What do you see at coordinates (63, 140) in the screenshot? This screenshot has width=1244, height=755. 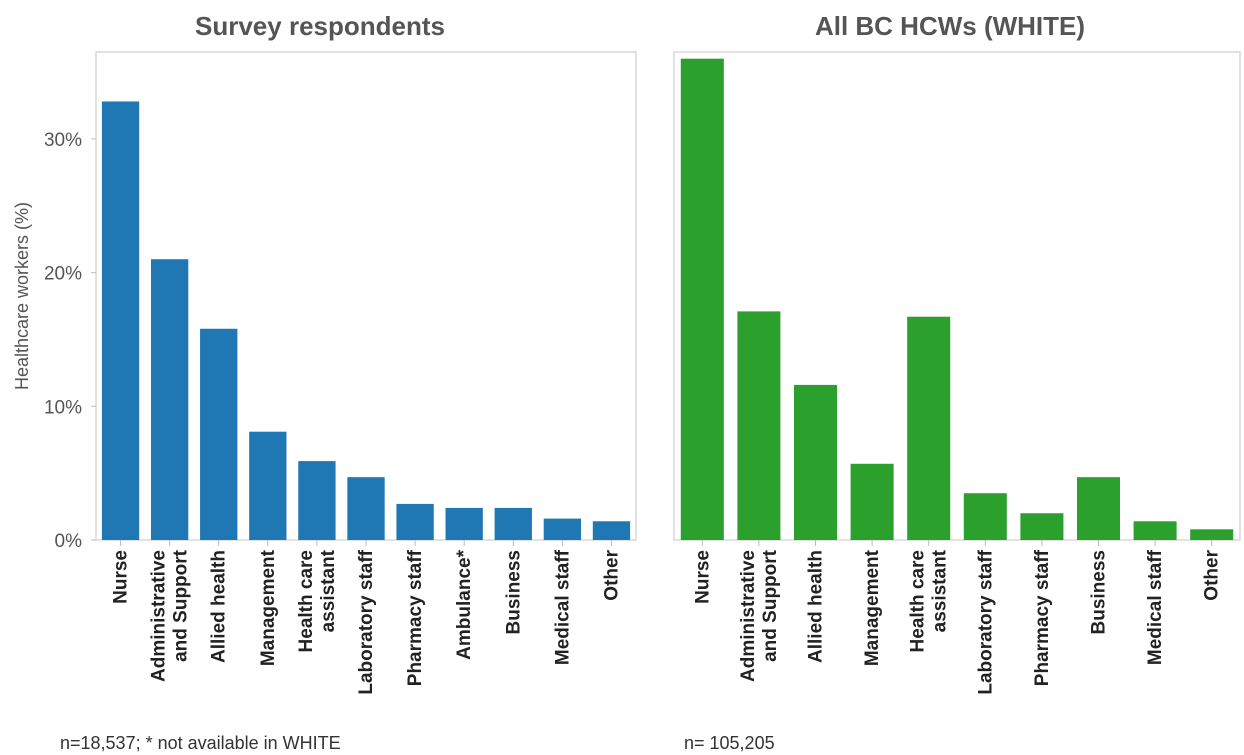 I see `y-tick-label: 30%` at bounding box center [63, 140].